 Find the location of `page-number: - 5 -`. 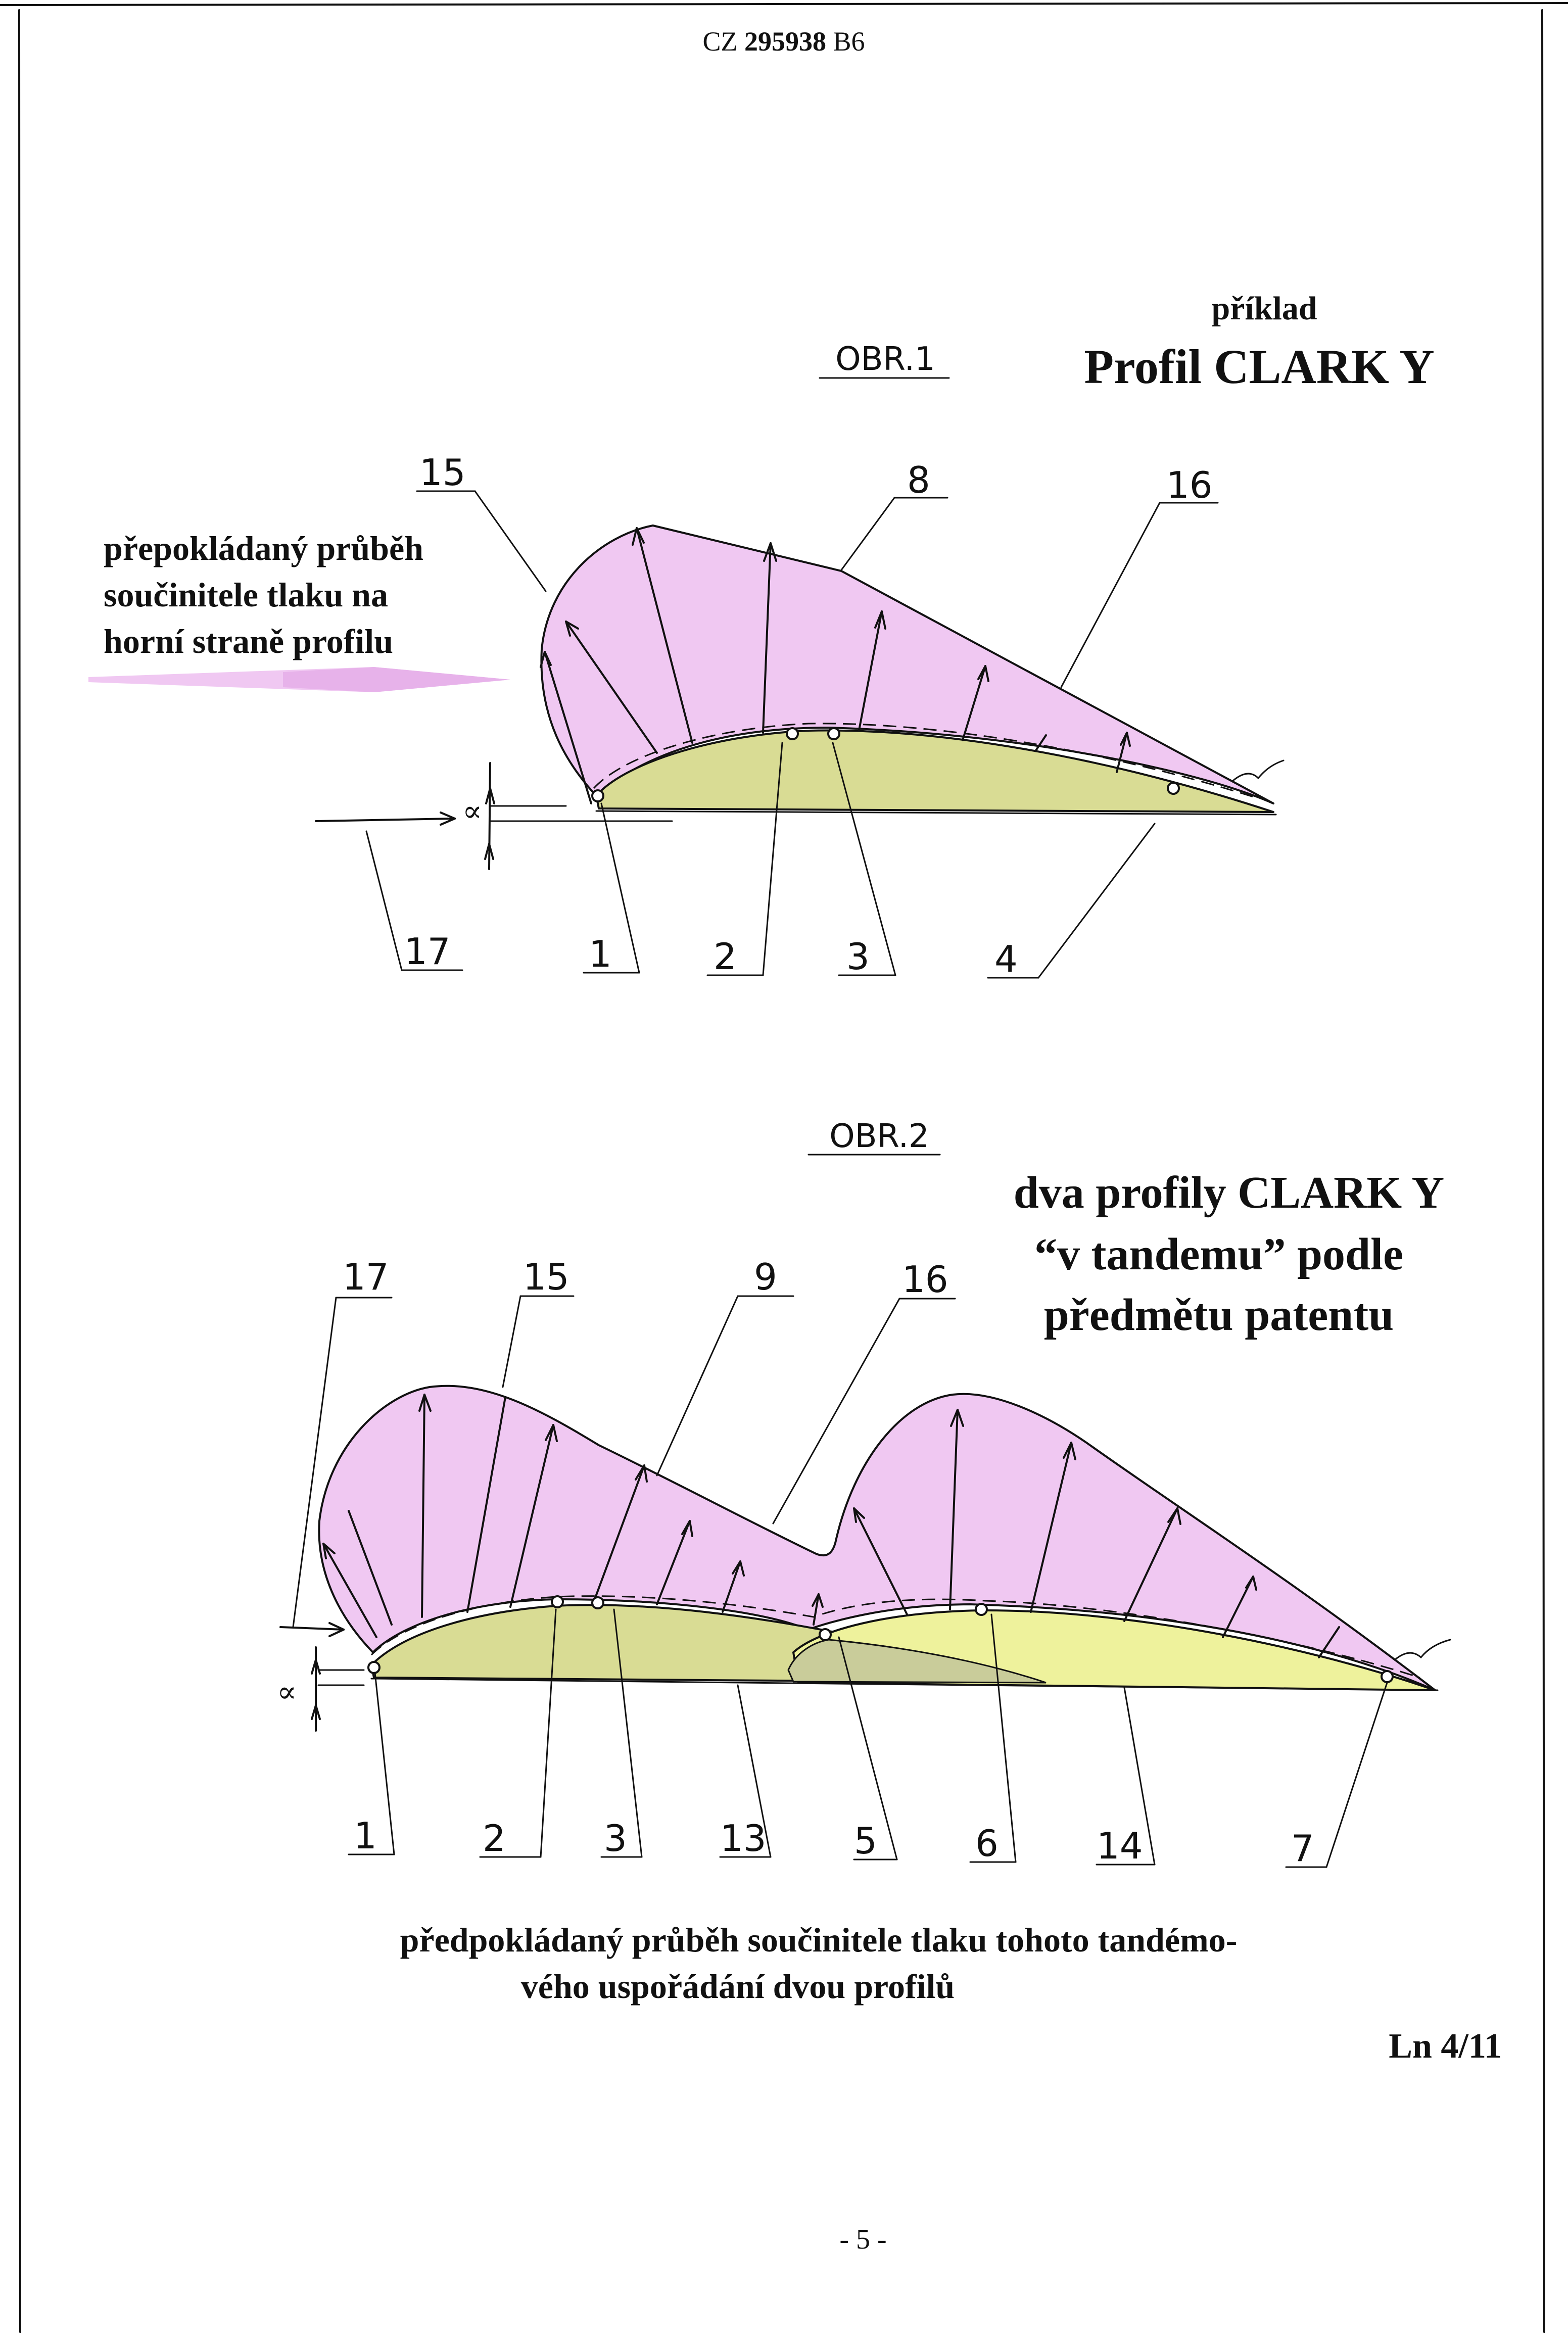

page-number: - 5 - is located at coordinates (862, 2239).